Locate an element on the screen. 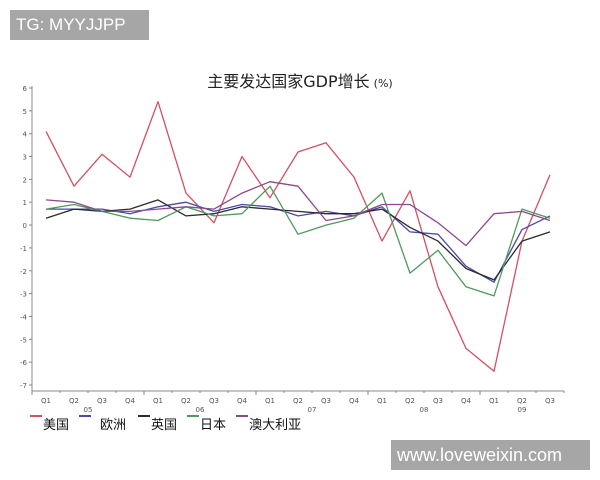  legend-label: 英国 is located at coordinates (164, 425).